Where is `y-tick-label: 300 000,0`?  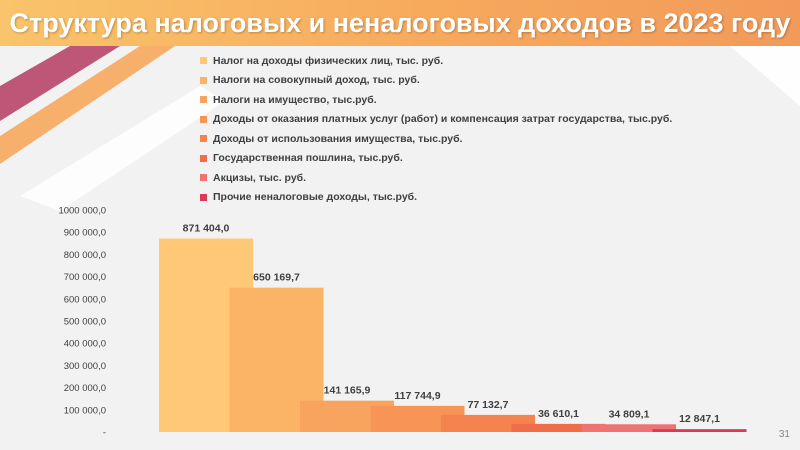
y-tick-label: 300 000,0 is located at coordinates (85, 366).